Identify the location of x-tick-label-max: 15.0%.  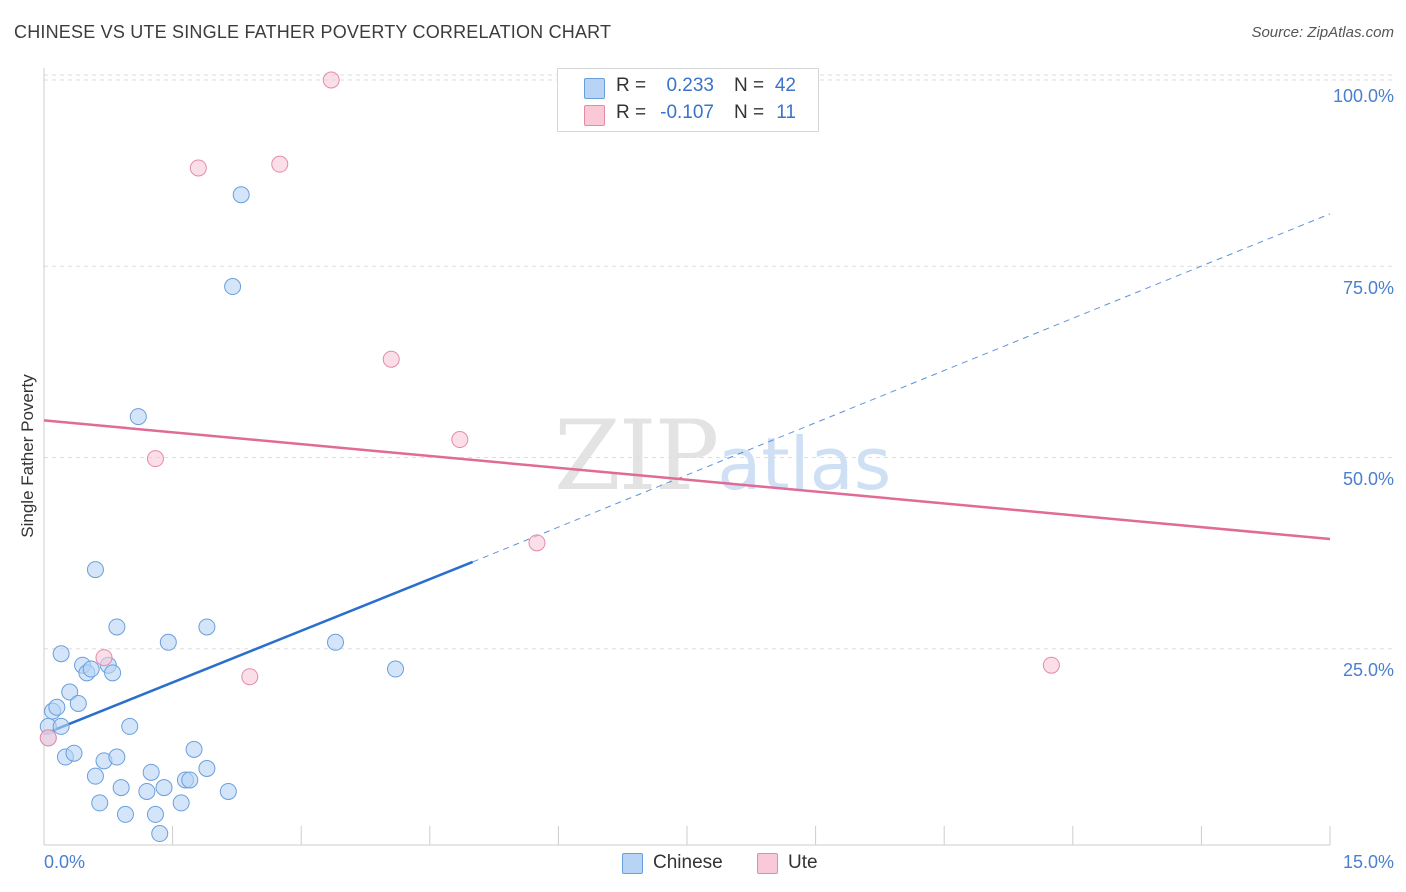
(1368, 862).